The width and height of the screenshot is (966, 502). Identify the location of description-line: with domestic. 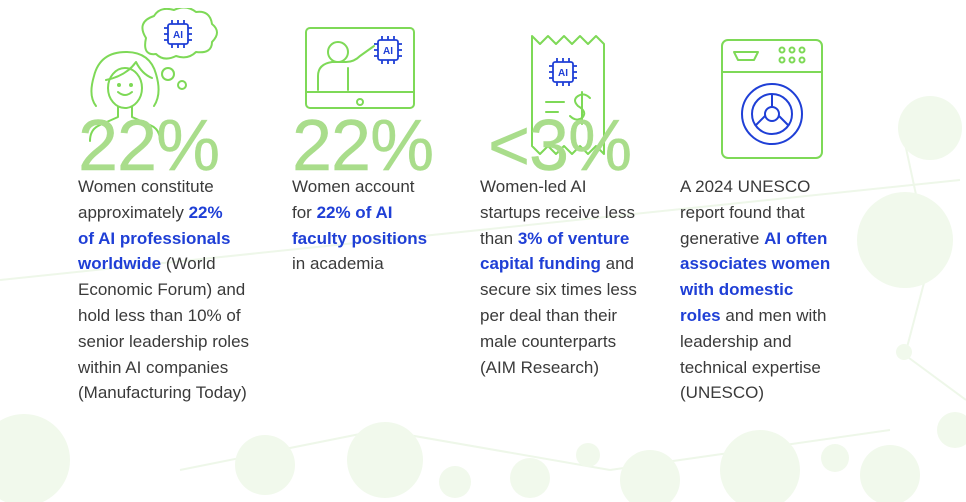
(755, 290).